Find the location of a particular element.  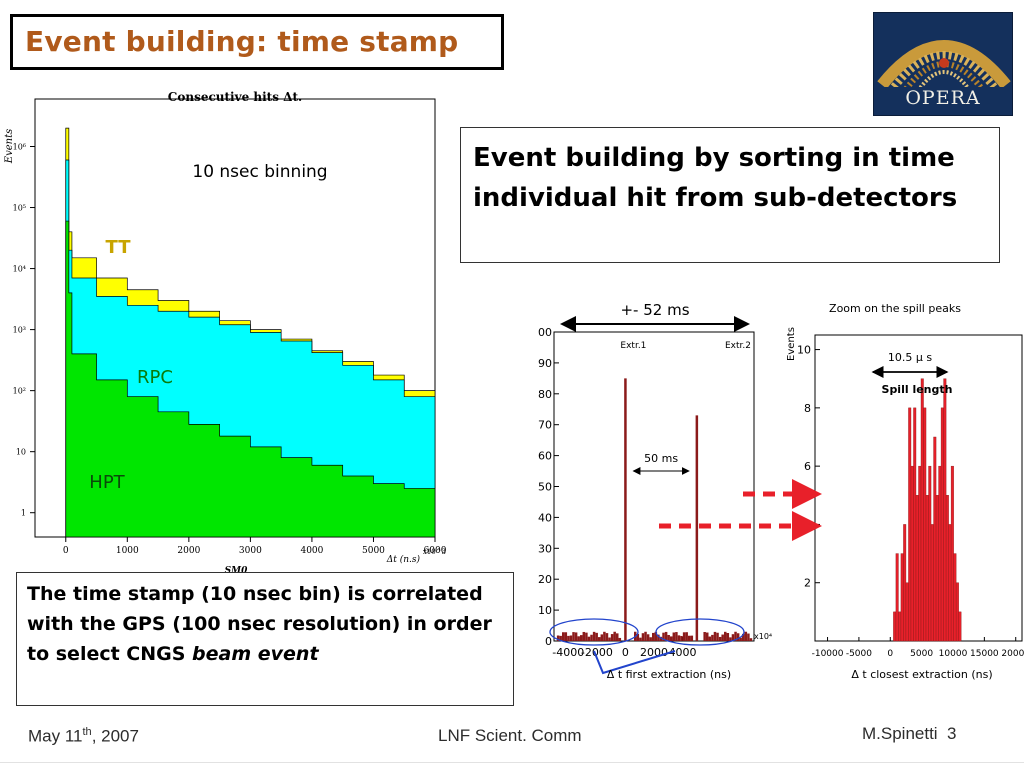

spill-right-x-label: Δ t closest extraction (ns) is located at coordinates (921, 674).